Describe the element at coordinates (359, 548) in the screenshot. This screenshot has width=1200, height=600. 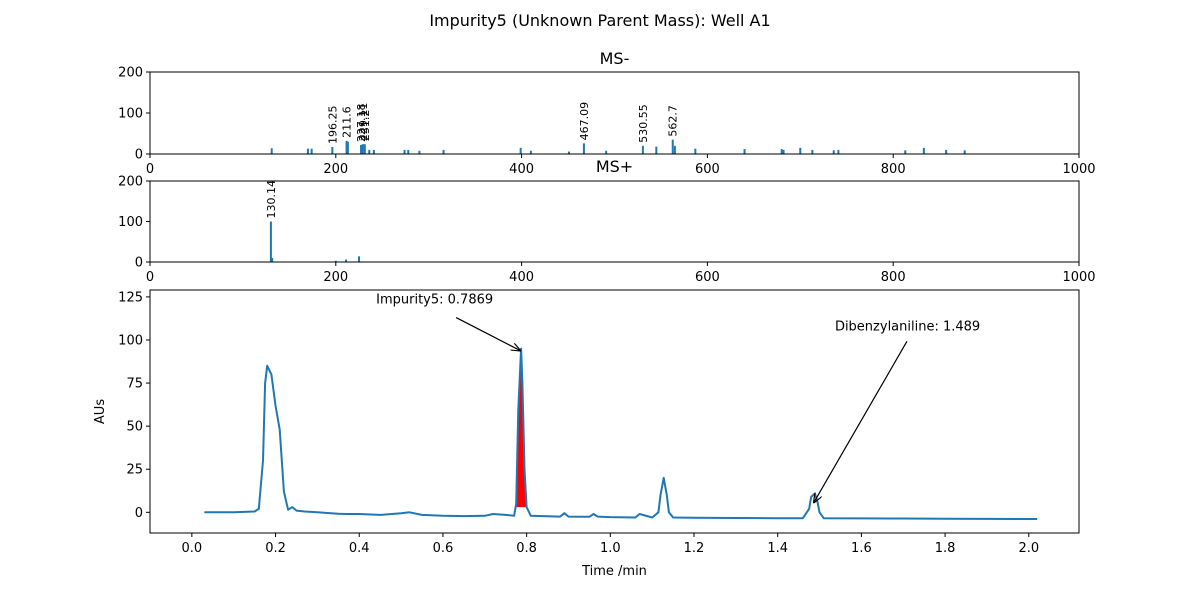
I see `chromatogram-x-tick-label: 0.4` at that location.